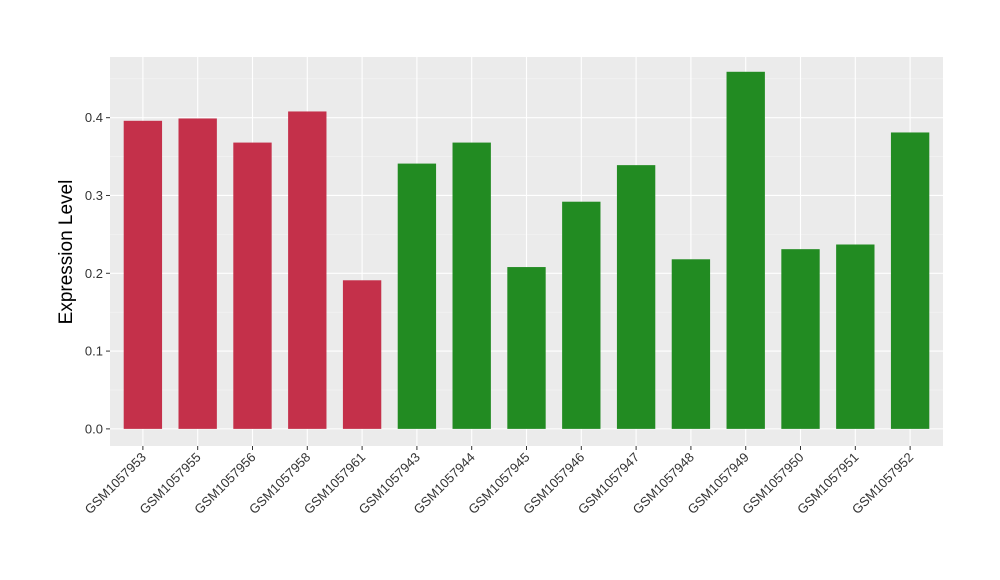 Image resolution: width=1000 pixels, height=580 pixels. Describe the element at coordinates (800, 339) in the screenshot. I see `bar-GSM1057950` at that location.